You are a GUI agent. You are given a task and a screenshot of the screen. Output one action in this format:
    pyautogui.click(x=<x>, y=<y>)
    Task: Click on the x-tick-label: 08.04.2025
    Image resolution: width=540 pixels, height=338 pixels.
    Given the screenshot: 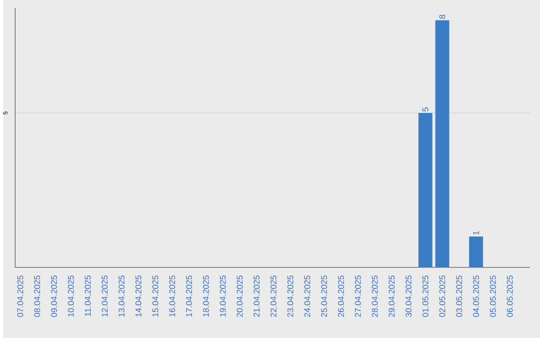 What is the action you would take?
    pyautogui.click(x=37, y=296)
    